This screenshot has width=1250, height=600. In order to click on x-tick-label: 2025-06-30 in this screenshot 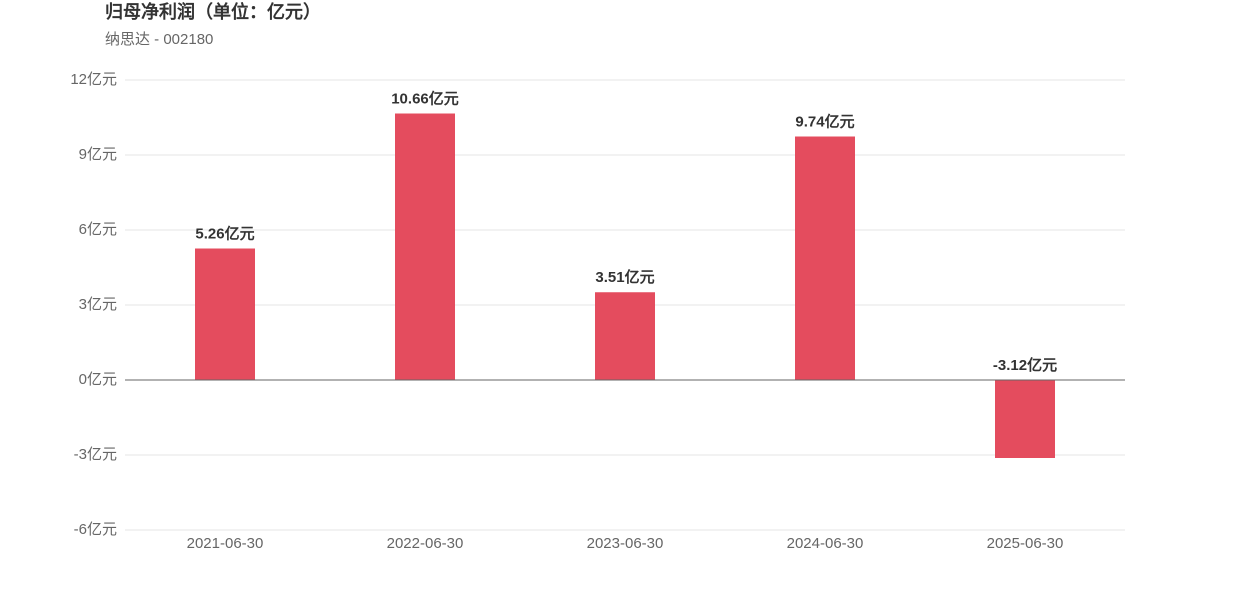, I will do `click(1025, 543)`.